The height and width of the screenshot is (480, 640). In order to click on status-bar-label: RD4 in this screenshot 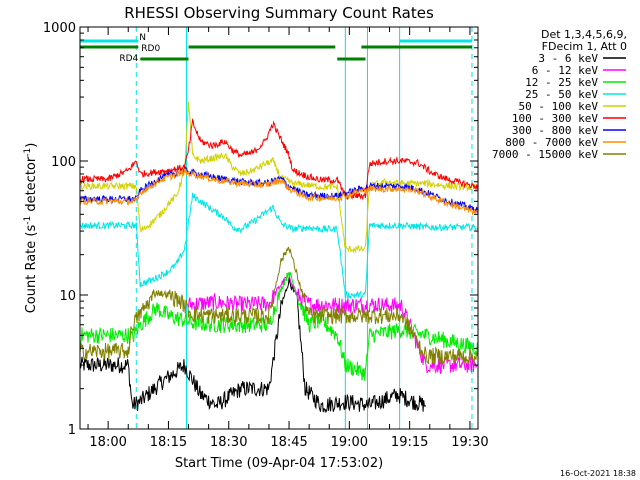, I will do `click(128, 59)`.